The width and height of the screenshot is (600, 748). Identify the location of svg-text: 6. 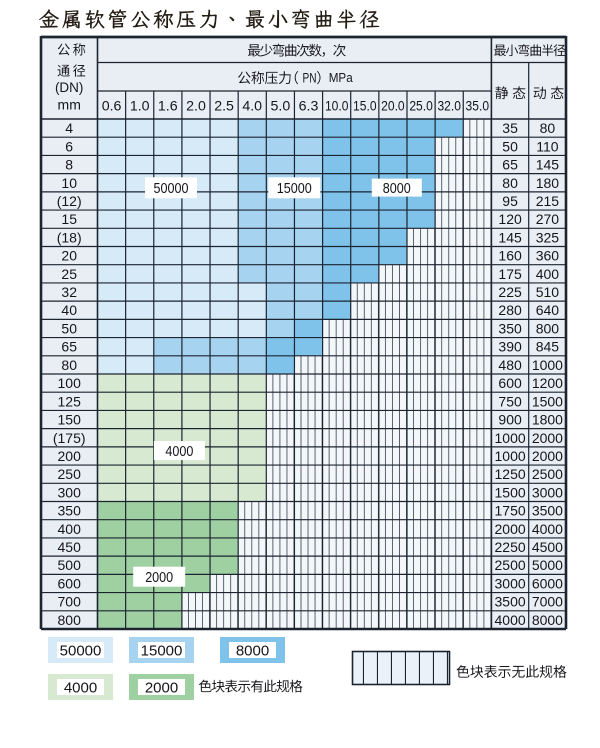
(69, 146).